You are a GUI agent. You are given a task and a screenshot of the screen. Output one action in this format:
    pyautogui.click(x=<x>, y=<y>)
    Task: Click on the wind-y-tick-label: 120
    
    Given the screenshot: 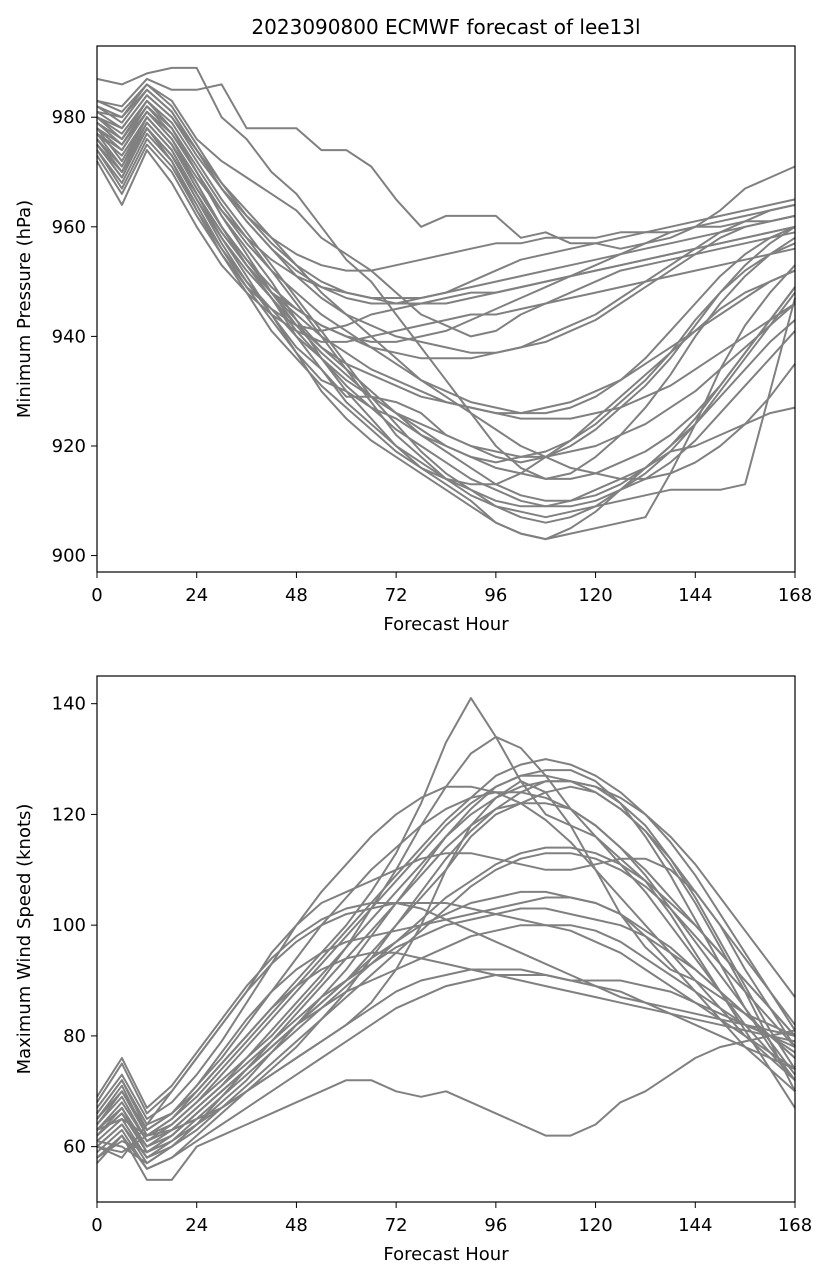 What is the action you would take?
    pyautogui.click(x=69, y=814)
    